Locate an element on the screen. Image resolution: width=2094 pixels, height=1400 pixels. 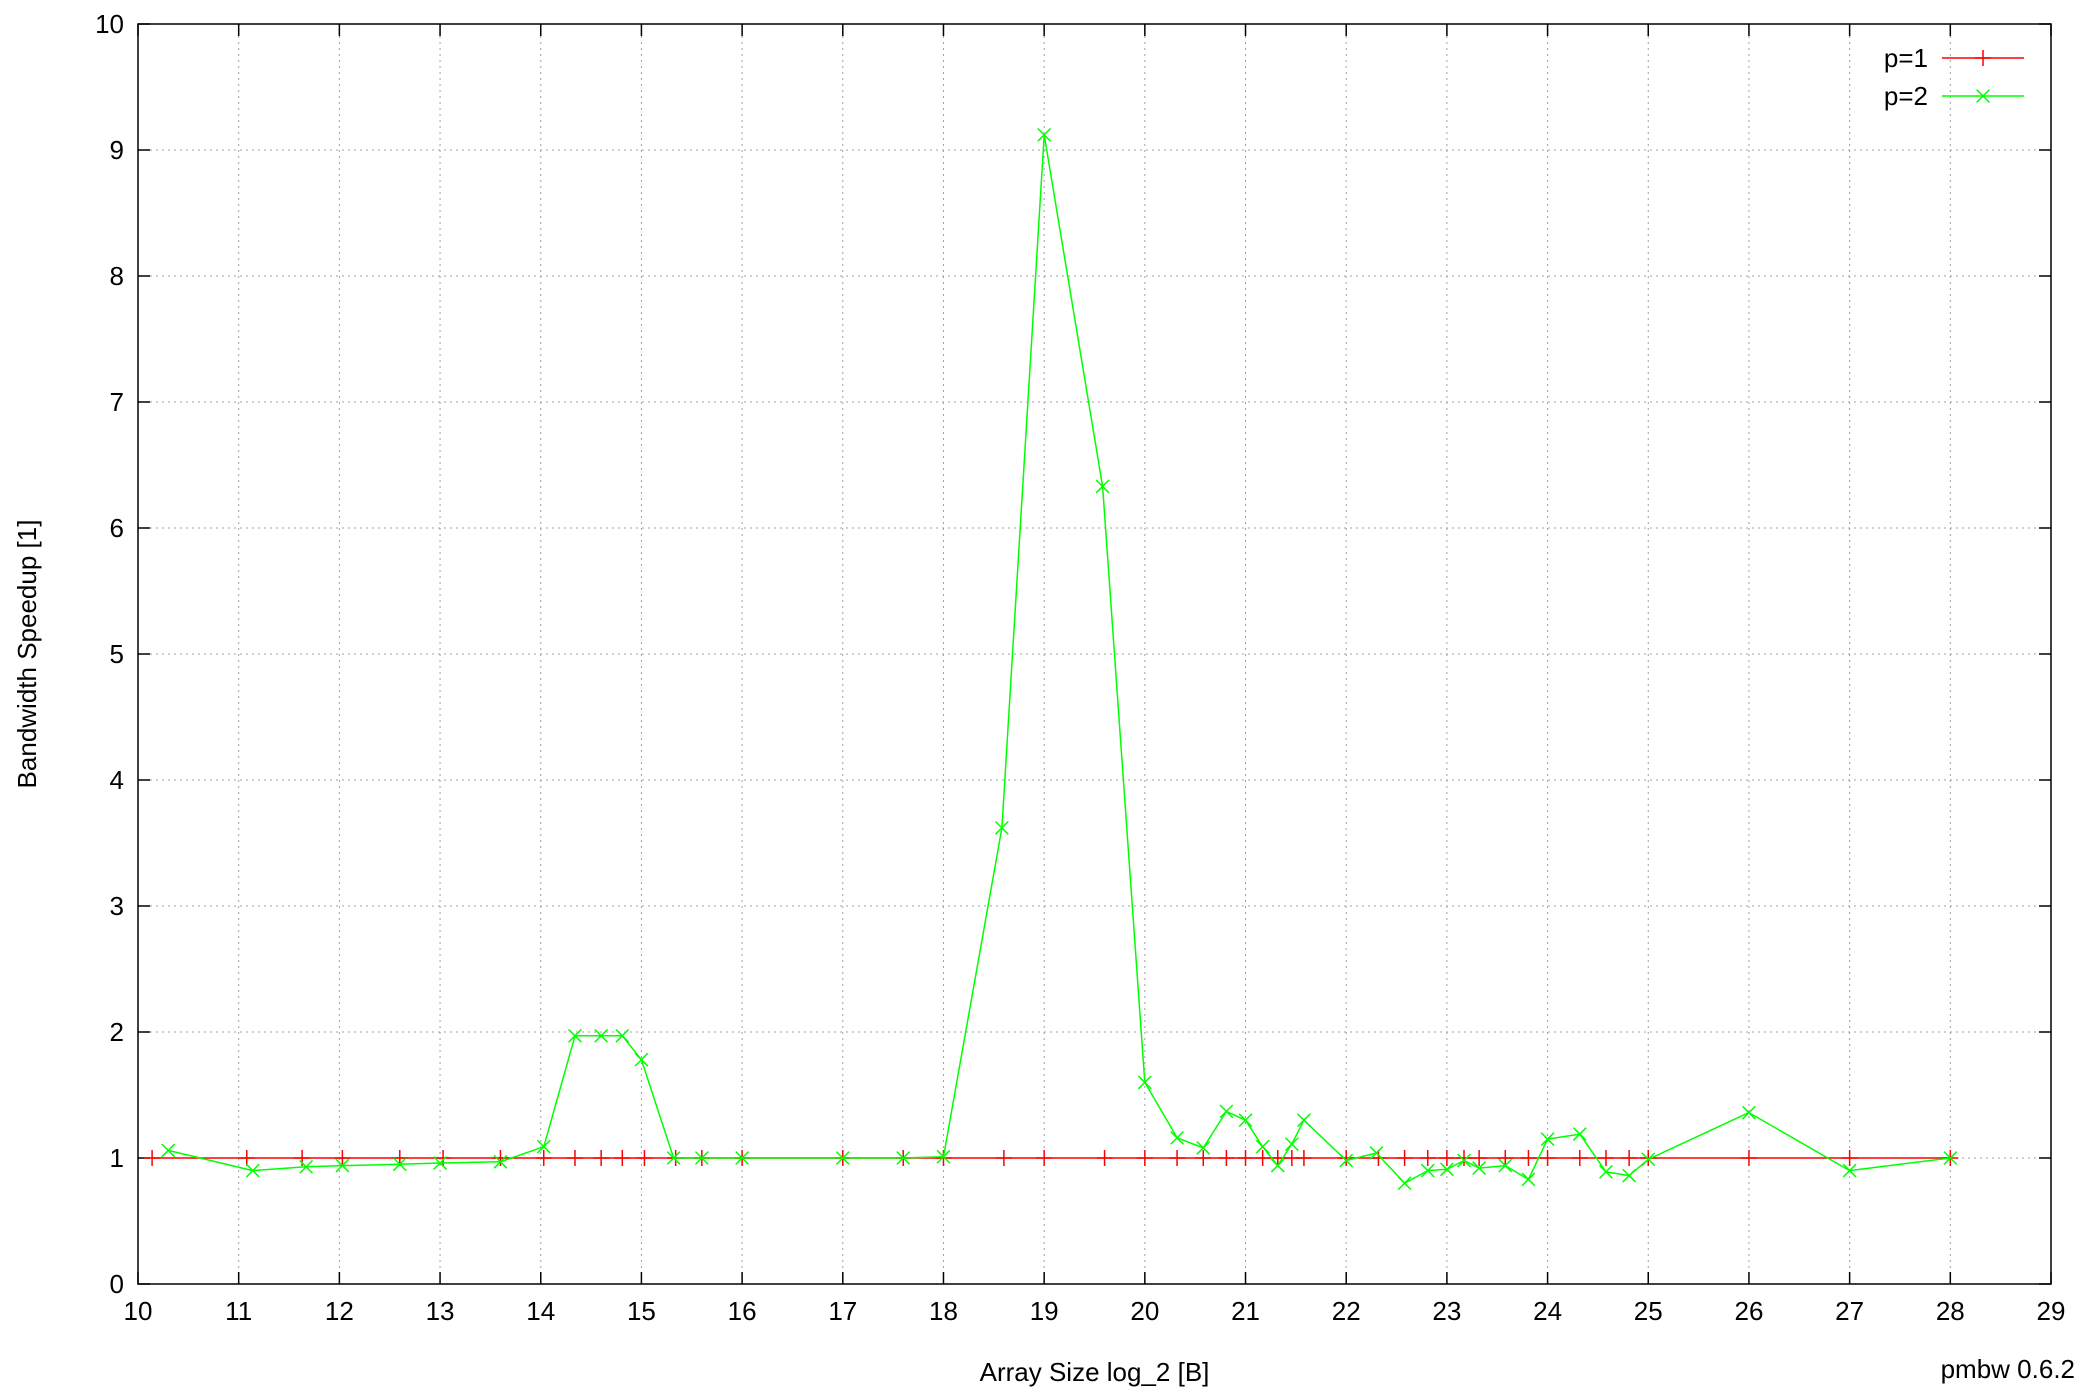
x-tick-label: 28 is located at coordinates (1950, 1311).